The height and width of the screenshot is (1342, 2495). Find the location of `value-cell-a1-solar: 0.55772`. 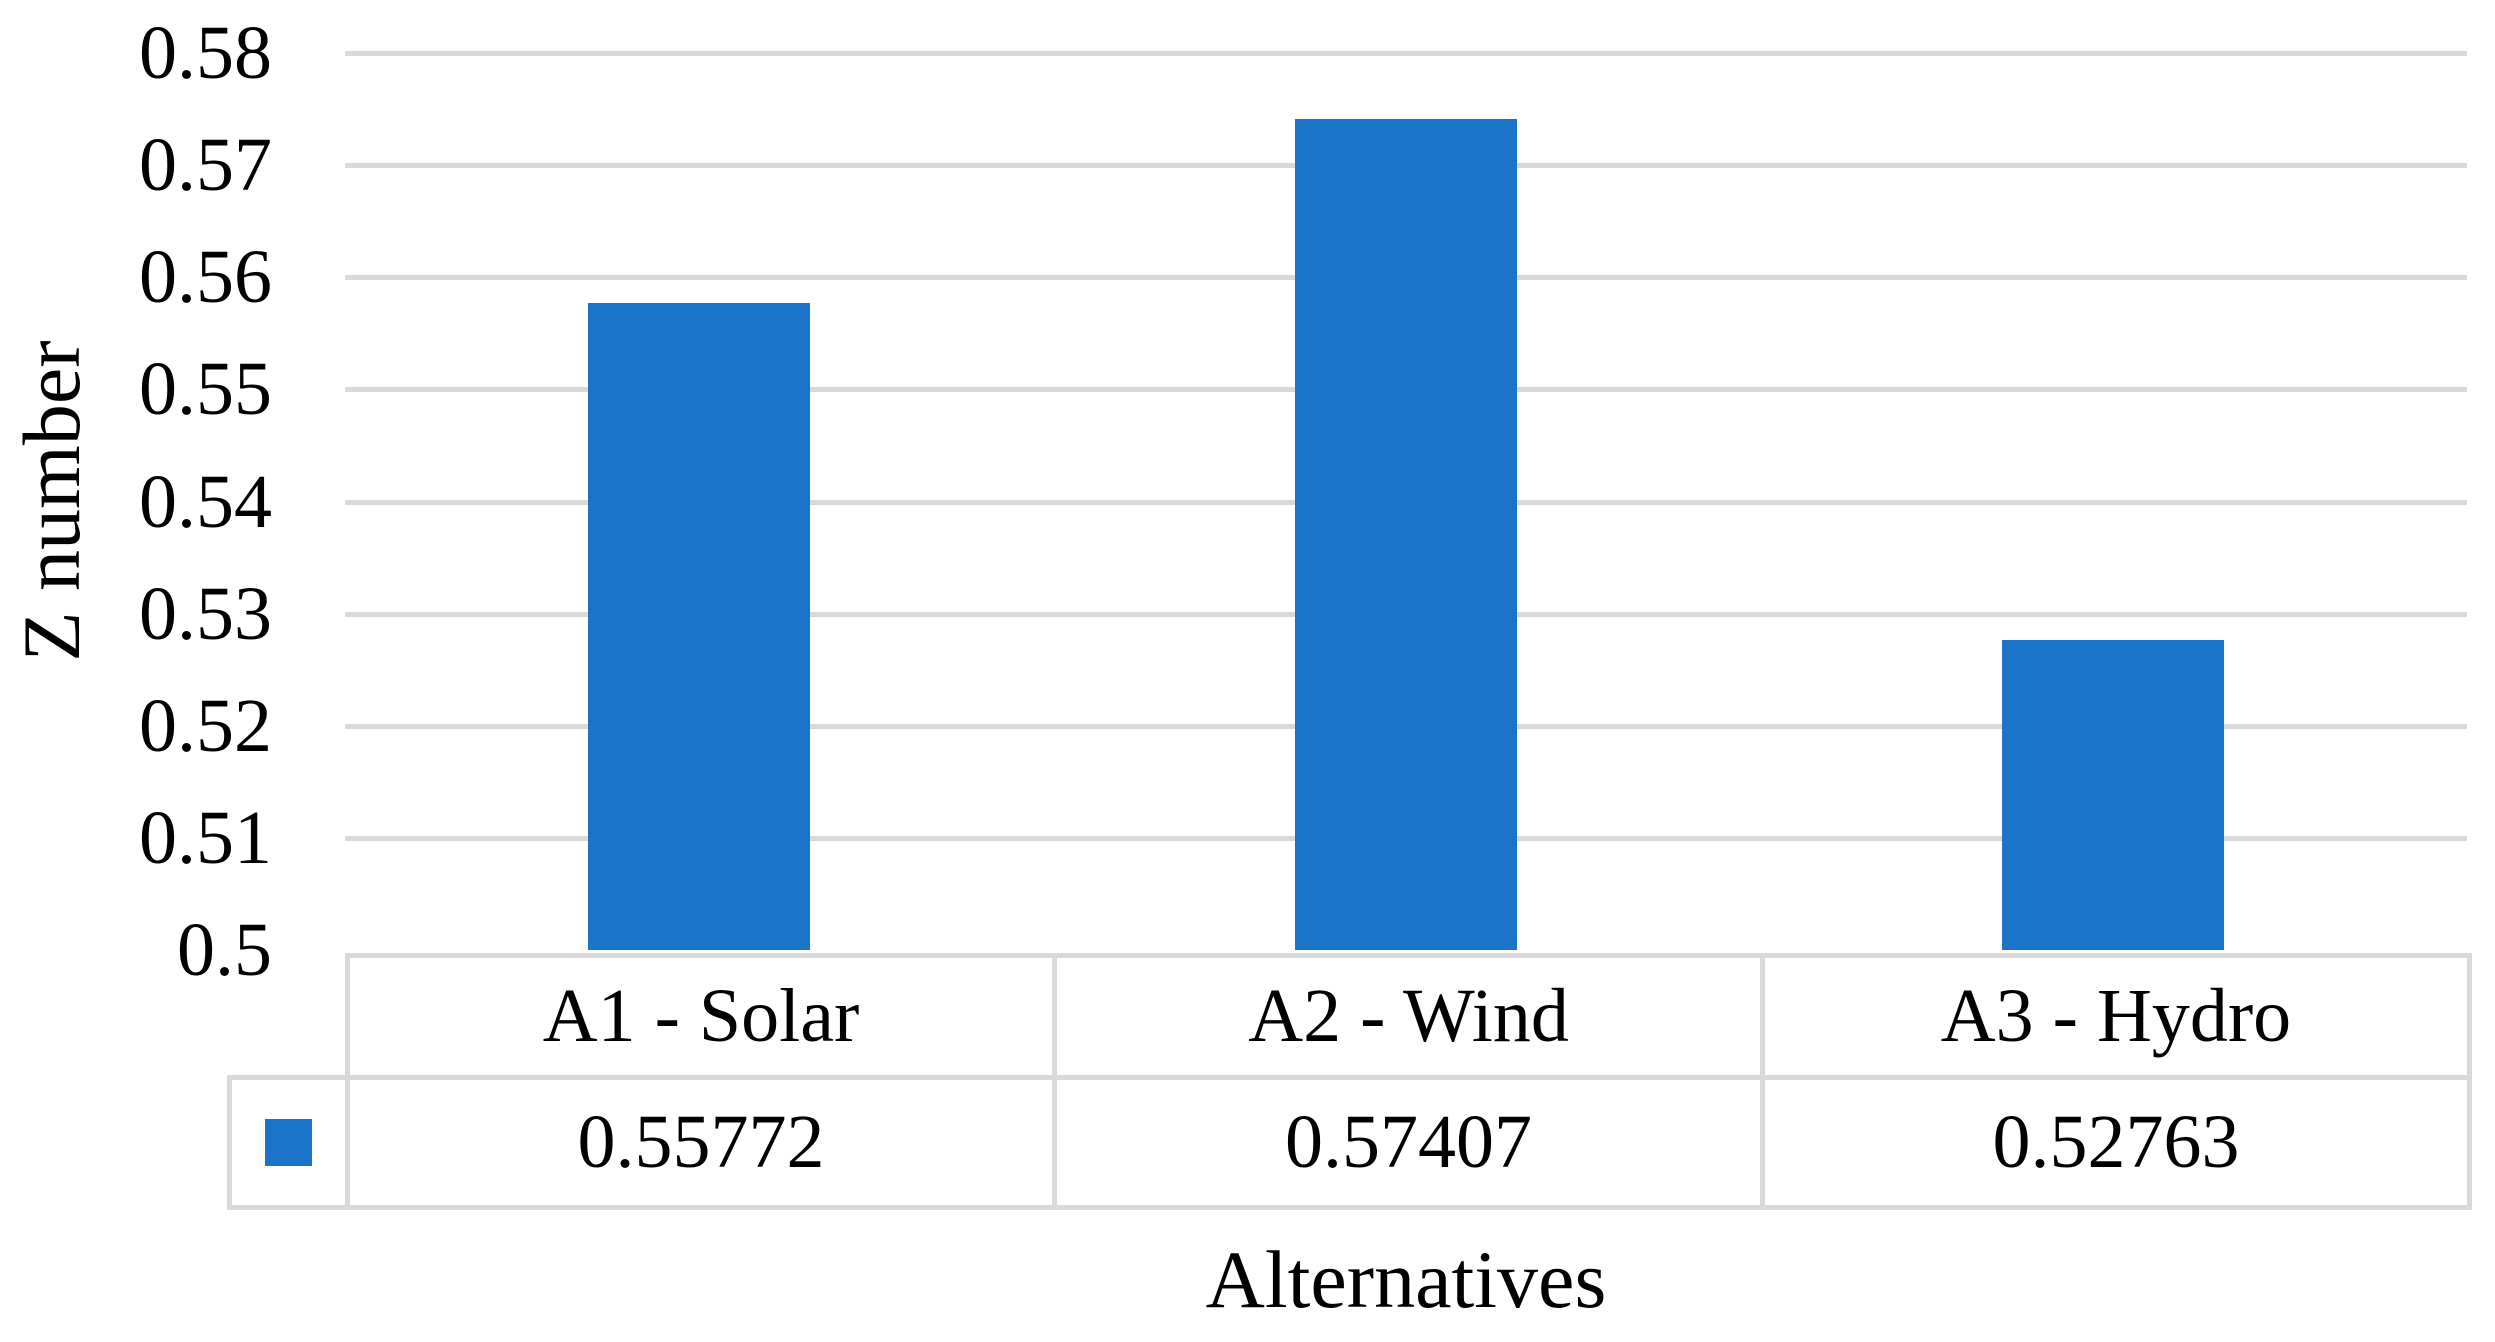

value-cell-a1-solar: 0.55772 is located at coordinates (701, 1142).